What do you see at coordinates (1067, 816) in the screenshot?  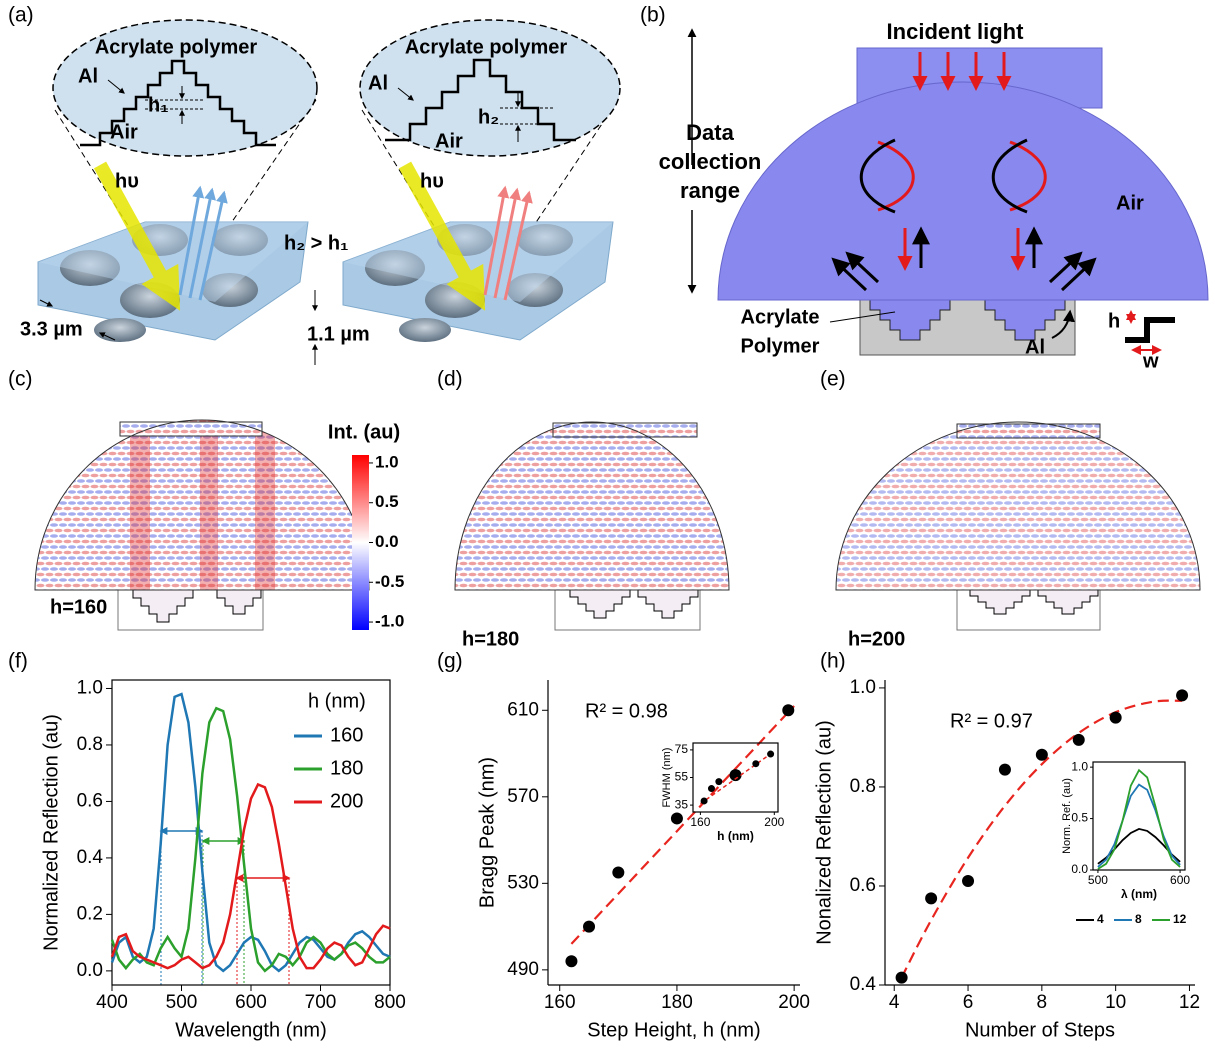 I see `y-axis-label: Norm. Ref. (au)` at bounding box center [1067, 816].